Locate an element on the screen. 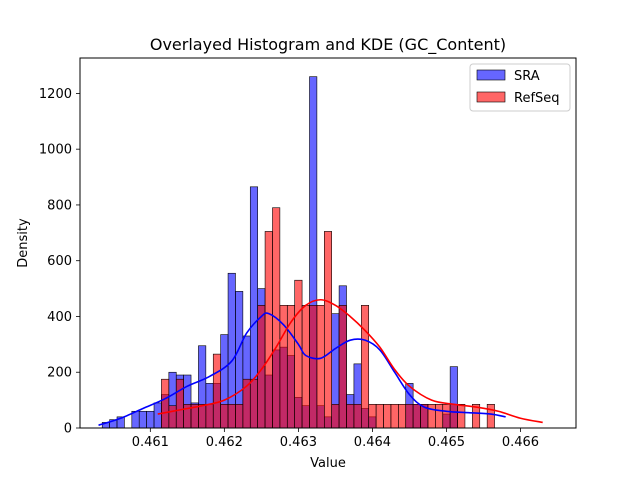 This screenshot has width=640, height=480. y-tick-label: 400 is located at coordinates (59, 317).